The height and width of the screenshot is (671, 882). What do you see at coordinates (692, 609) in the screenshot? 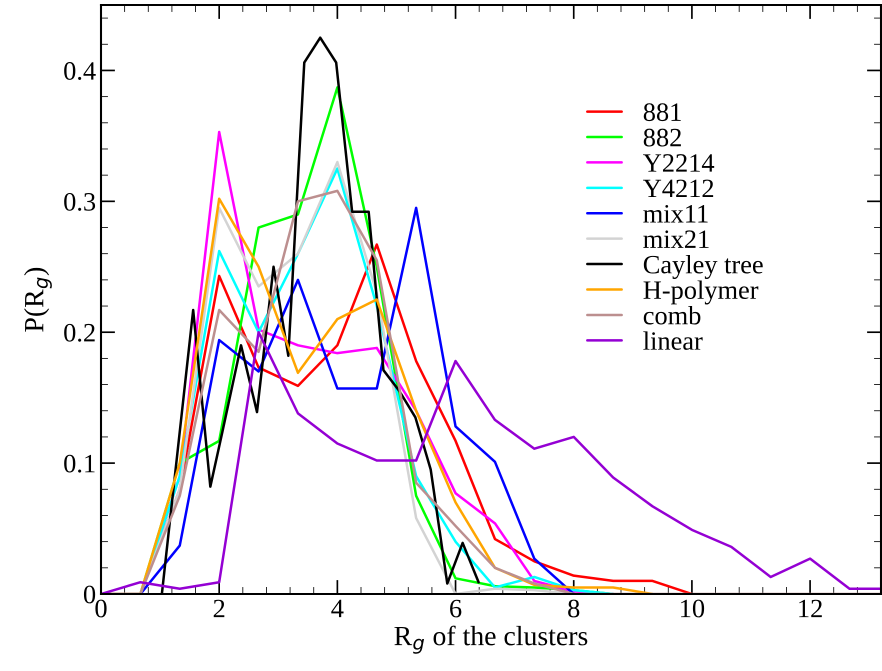
I see `x-tick-label: 10` at bounding box center [692, 609].